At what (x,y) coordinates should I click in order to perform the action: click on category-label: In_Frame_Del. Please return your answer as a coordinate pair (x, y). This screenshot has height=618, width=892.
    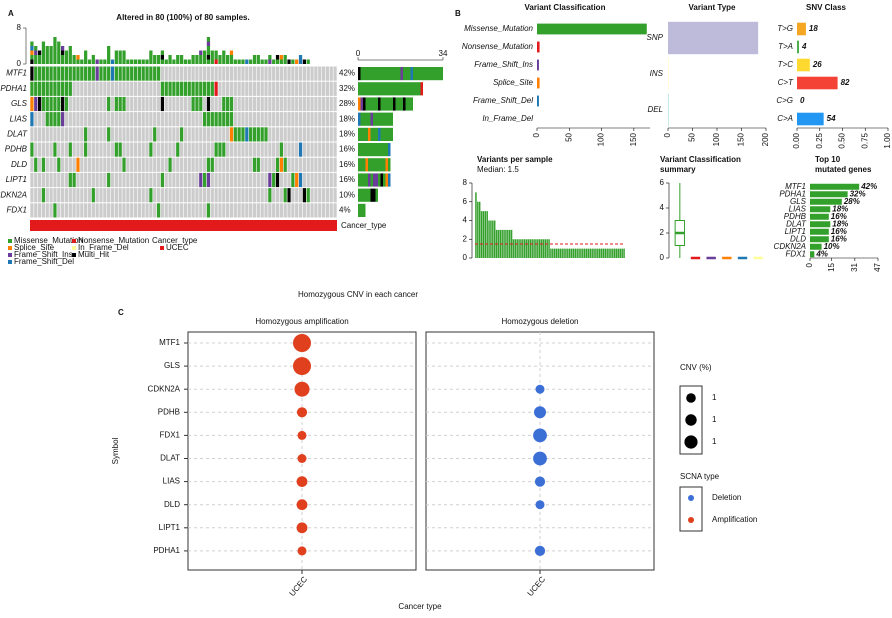
    Looking at the image, I should click on (507, 118).